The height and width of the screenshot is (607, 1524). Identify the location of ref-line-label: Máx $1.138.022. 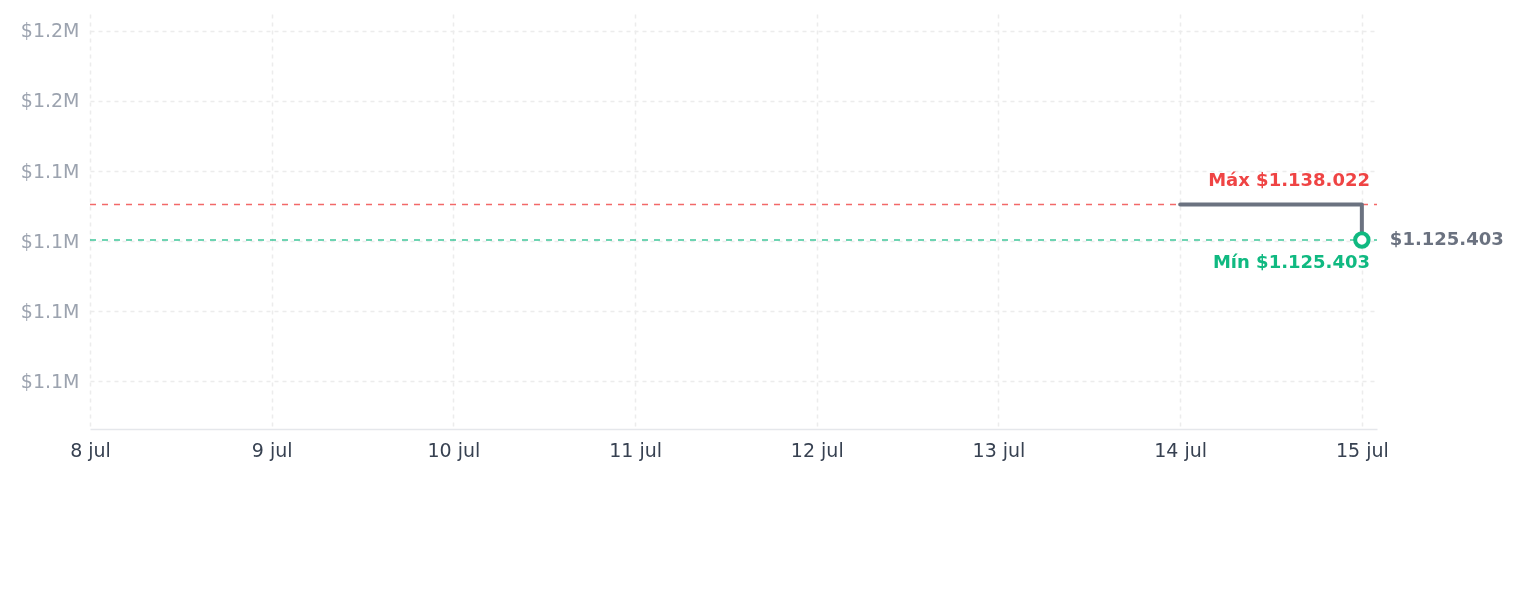
(1289, 179).